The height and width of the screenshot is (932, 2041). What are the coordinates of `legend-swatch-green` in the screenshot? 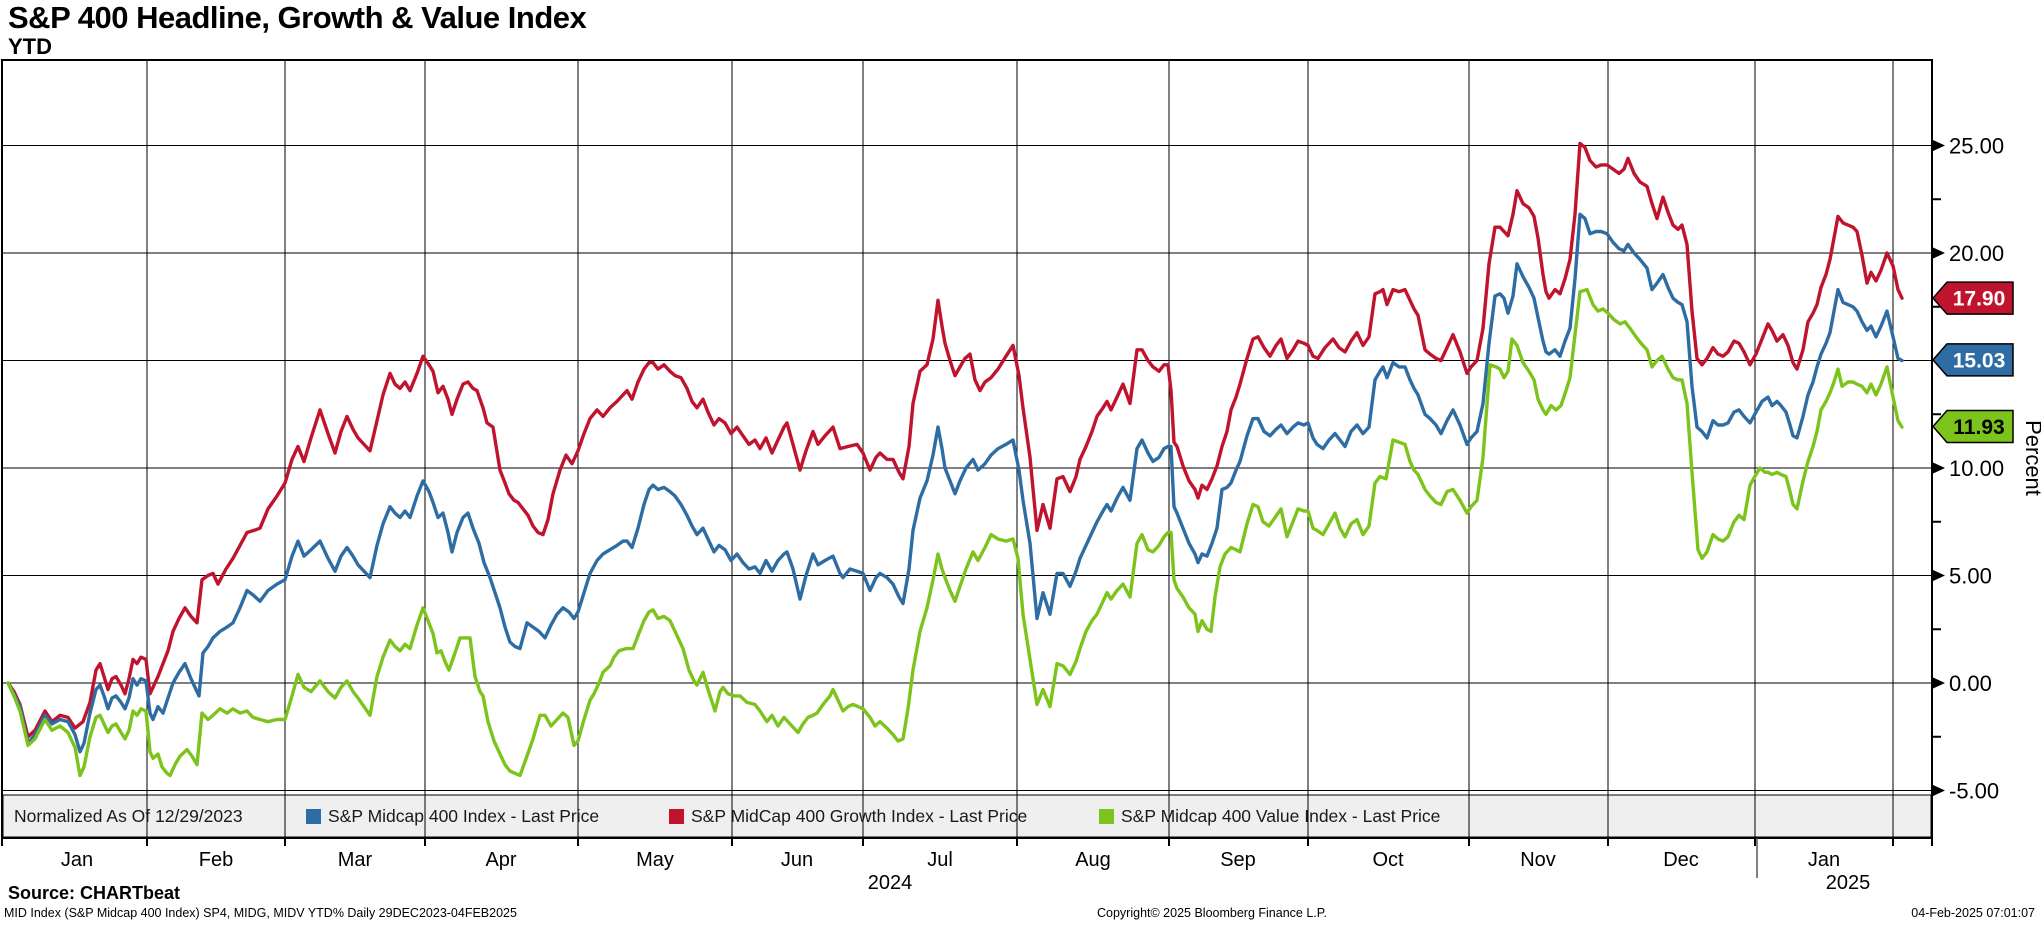 It's located at (1106, 816).